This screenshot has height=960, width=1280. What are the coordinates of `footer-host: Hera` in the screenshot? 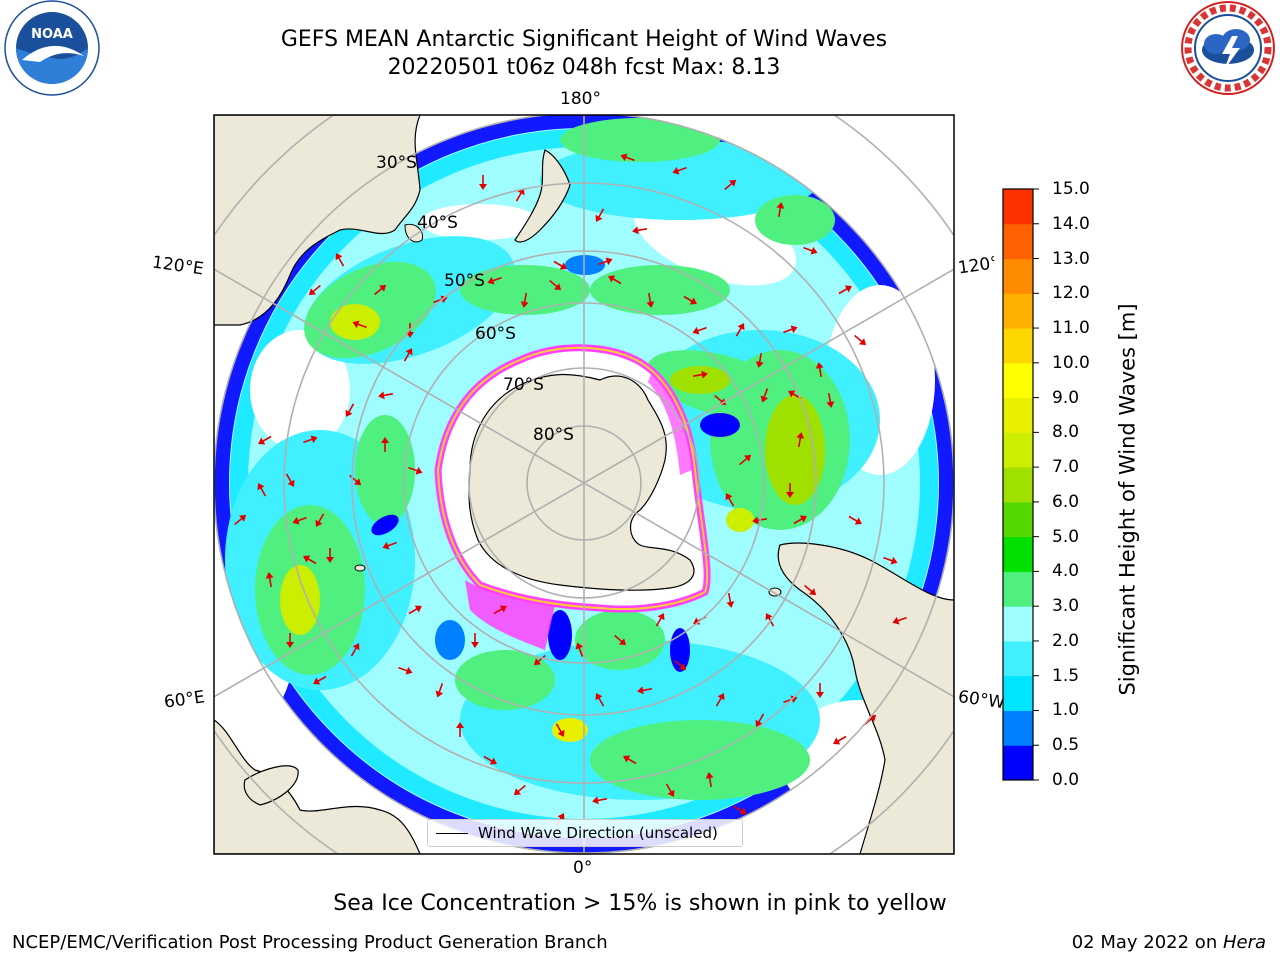 It's located at (1244, 942).